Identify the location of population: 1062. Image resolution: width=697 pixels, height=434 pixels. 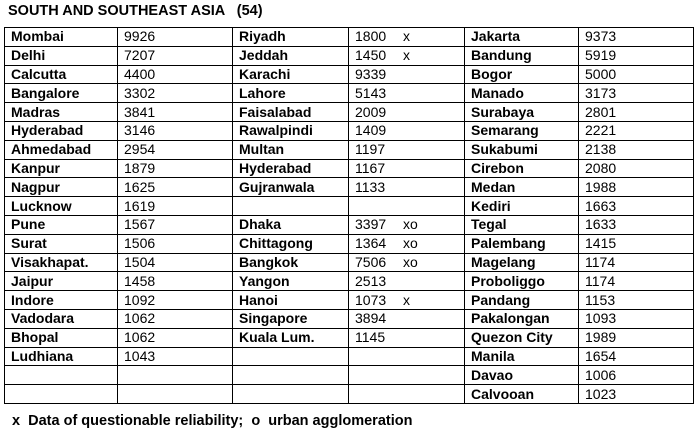
(140, 337).